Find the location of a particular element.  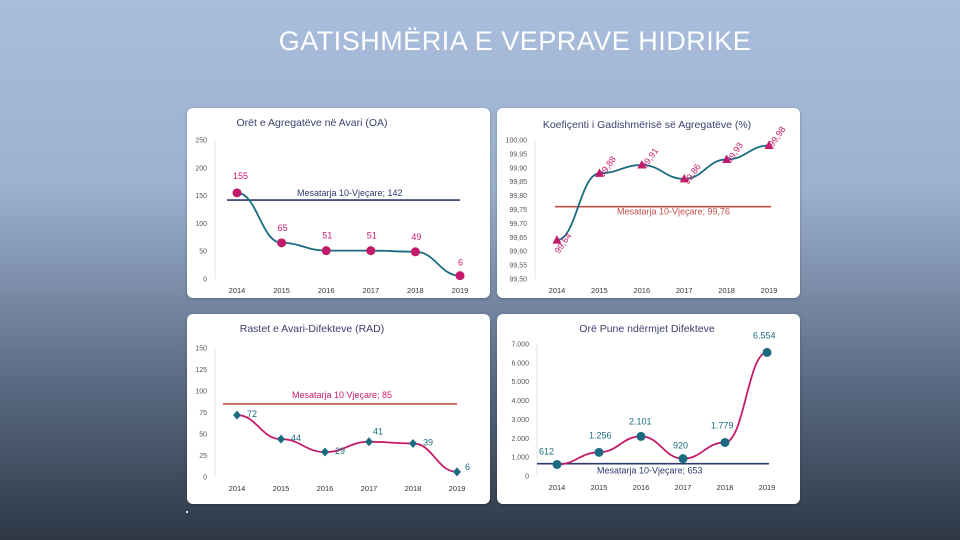

data-label: 6.554 is located at coordinates (764, 335).